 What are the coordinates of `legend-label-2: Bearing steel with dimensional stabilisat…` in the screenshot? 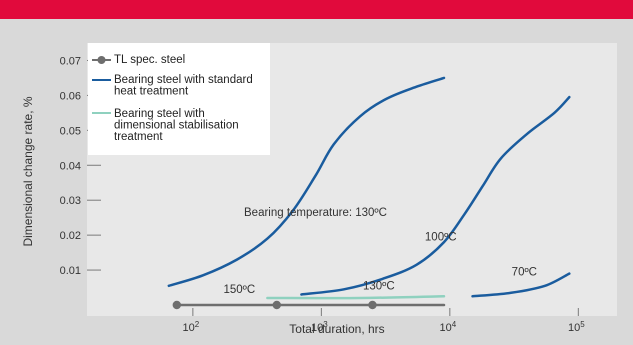 It's located at (176, 125).